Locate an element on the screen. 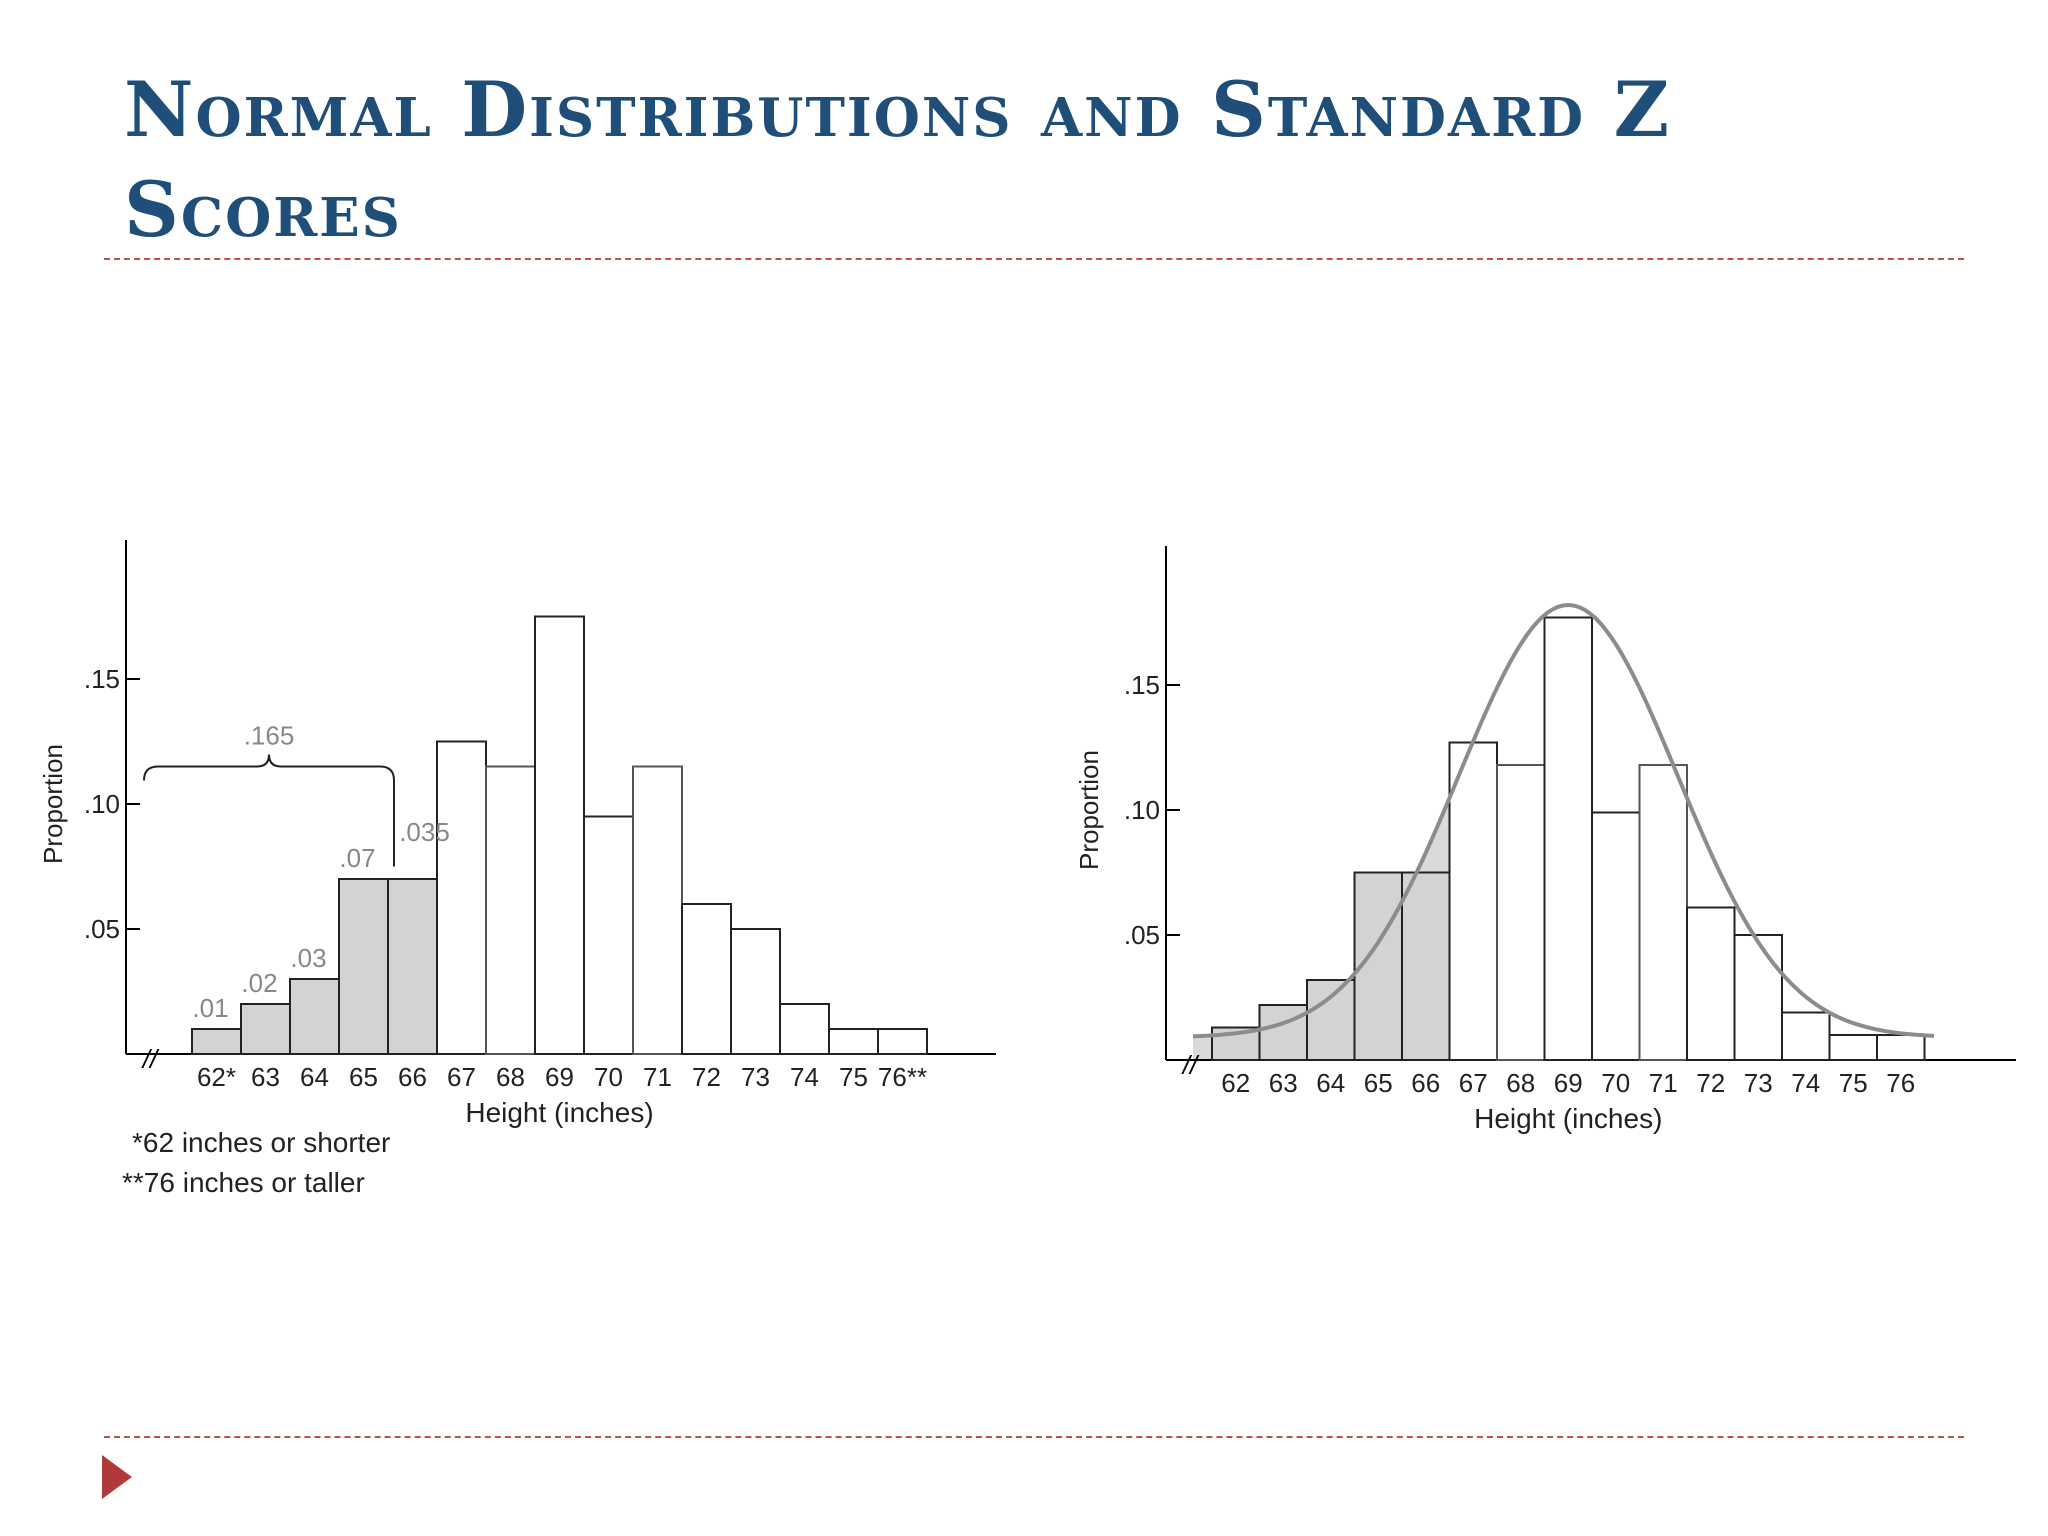  x-tick-label: 62 is located at coordinates (1235, 1083).